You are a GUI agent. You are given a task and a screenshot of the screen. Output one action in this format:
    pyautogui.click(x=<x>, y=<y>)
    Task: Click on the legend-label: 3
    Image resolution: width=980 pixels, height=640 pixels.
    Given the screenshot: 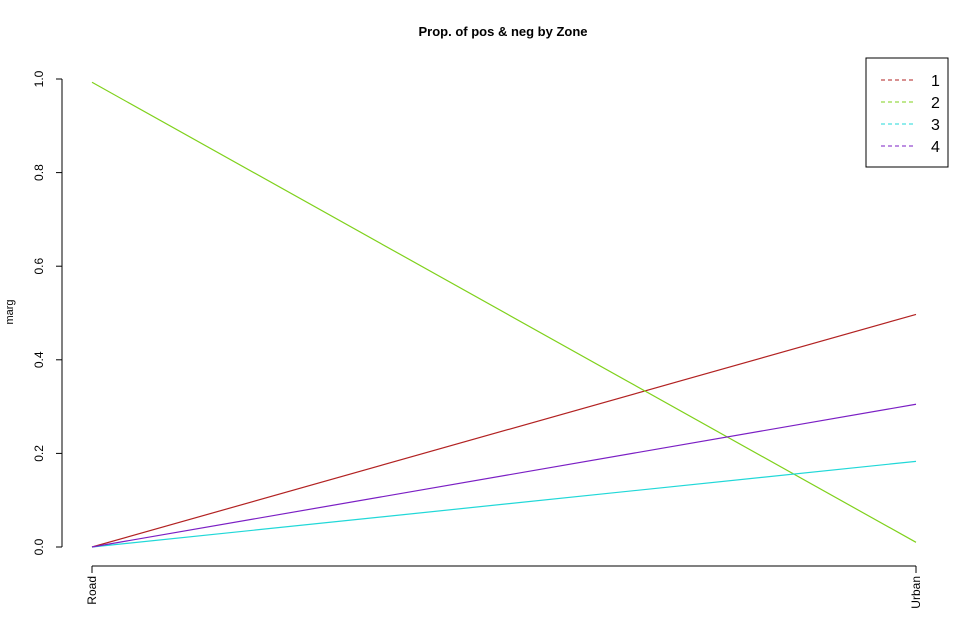 What is the action you would take?
    pyautogui.click(x=935, y=125)
    